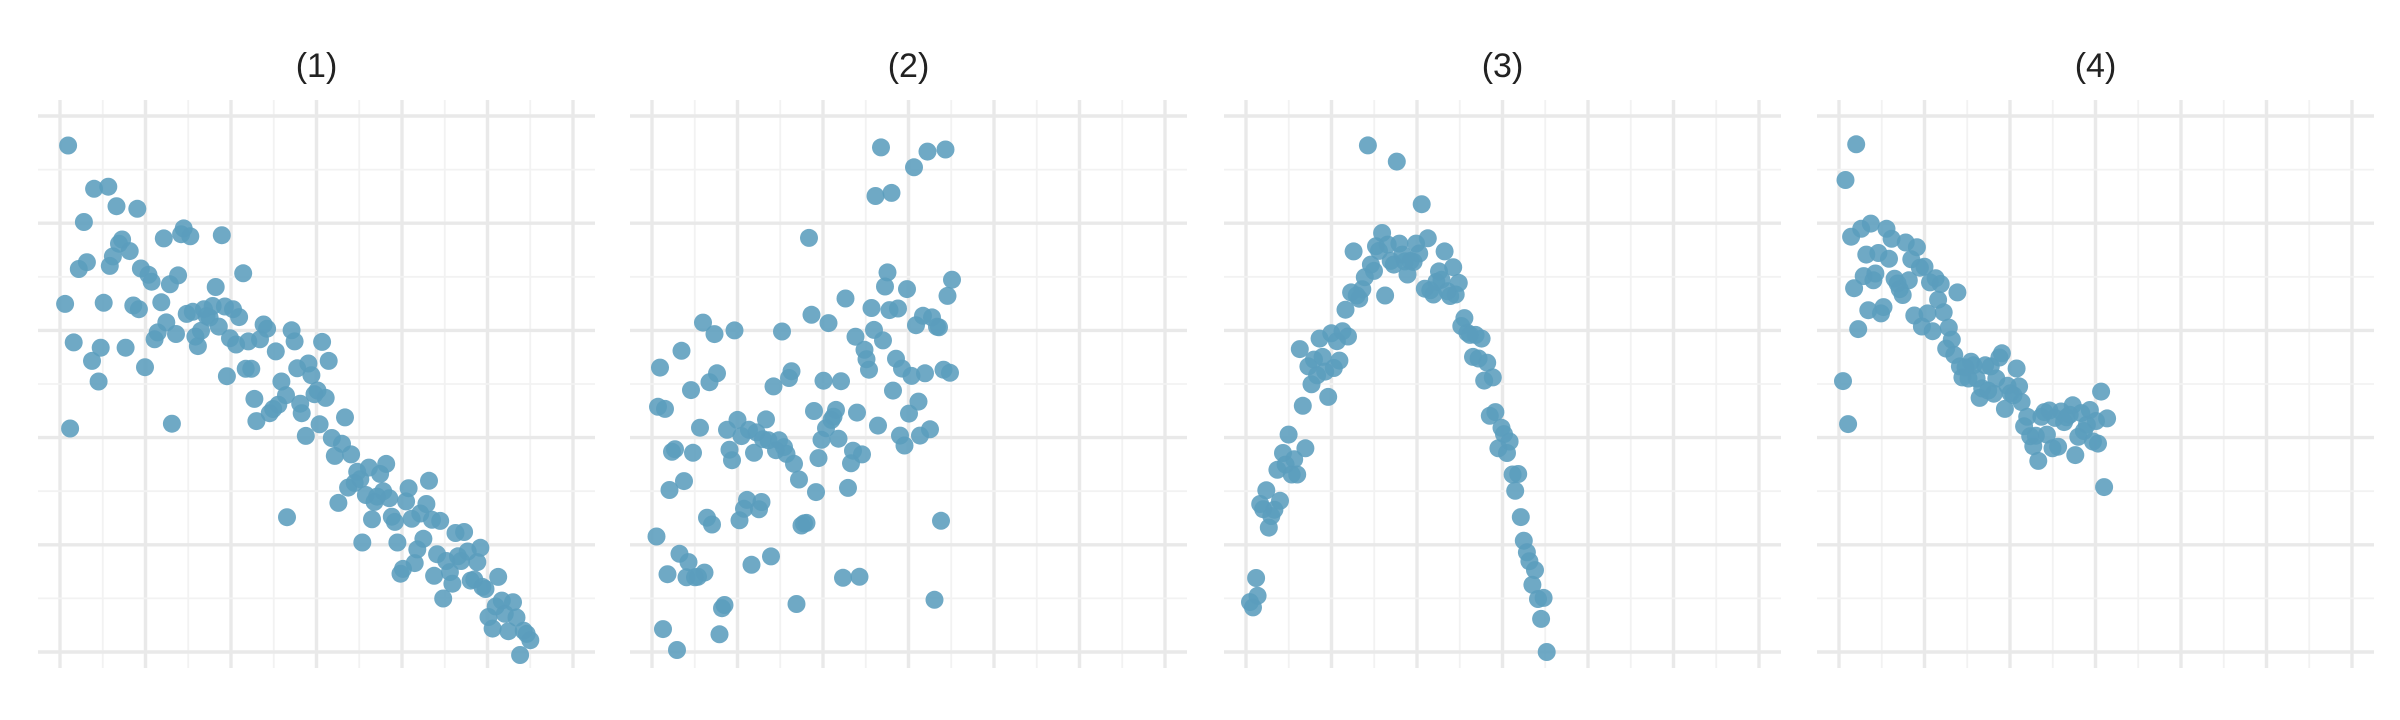 The height and width of the screenshot is (720, 2400). What do you see at coordinates (804, 398) in the screenshot?
I see `panel-2-points` at bounding box center [804, 398].